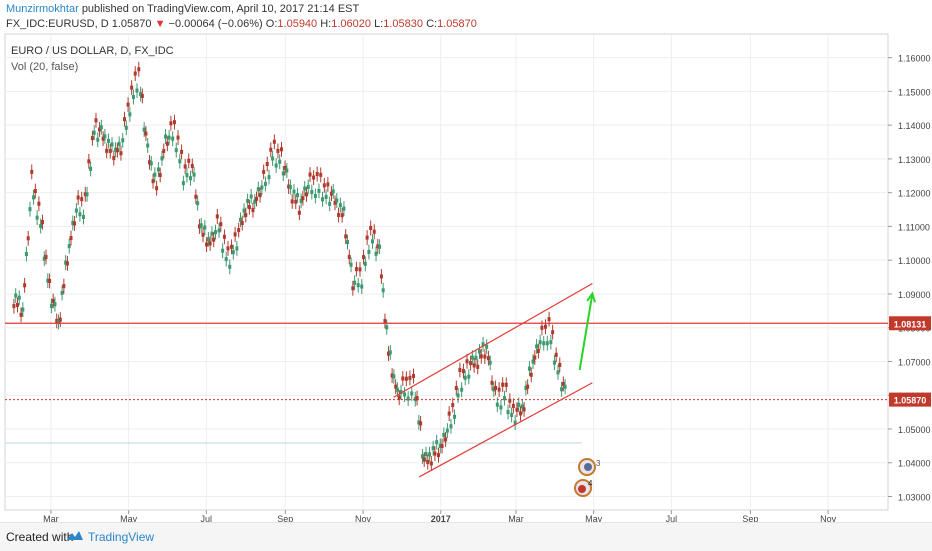 This screenshot has width=932, height=551. What do you see at coordinates (92, 51) in the screenshot?
I see `legend-title: EURO / US DOLLAR, D, FX_IDC` at bounding box center [92, 51].